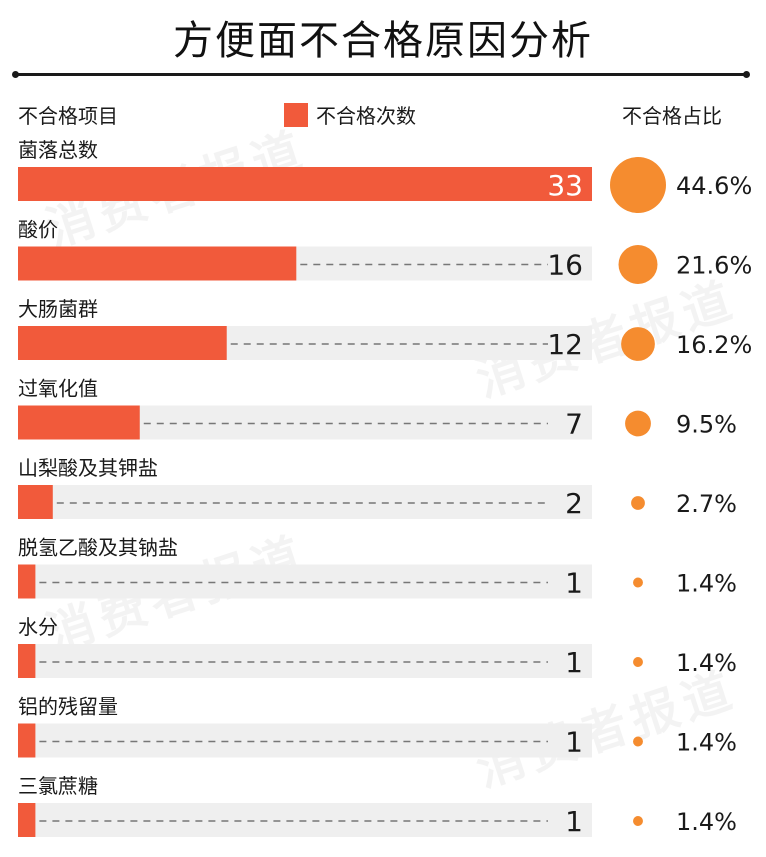  What do you see at coordinates (58, 309) in the screenshot?
I see `category-label: 大肠菌群` at bounding box center [58, 309].